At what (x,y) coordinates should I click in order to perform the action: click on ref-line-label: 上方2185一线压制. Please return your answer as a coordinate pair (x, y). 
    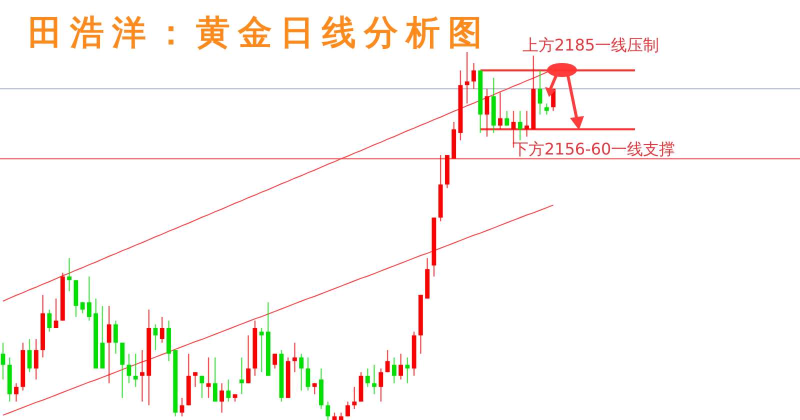
    Looking at the image, I should click on (591, 44).